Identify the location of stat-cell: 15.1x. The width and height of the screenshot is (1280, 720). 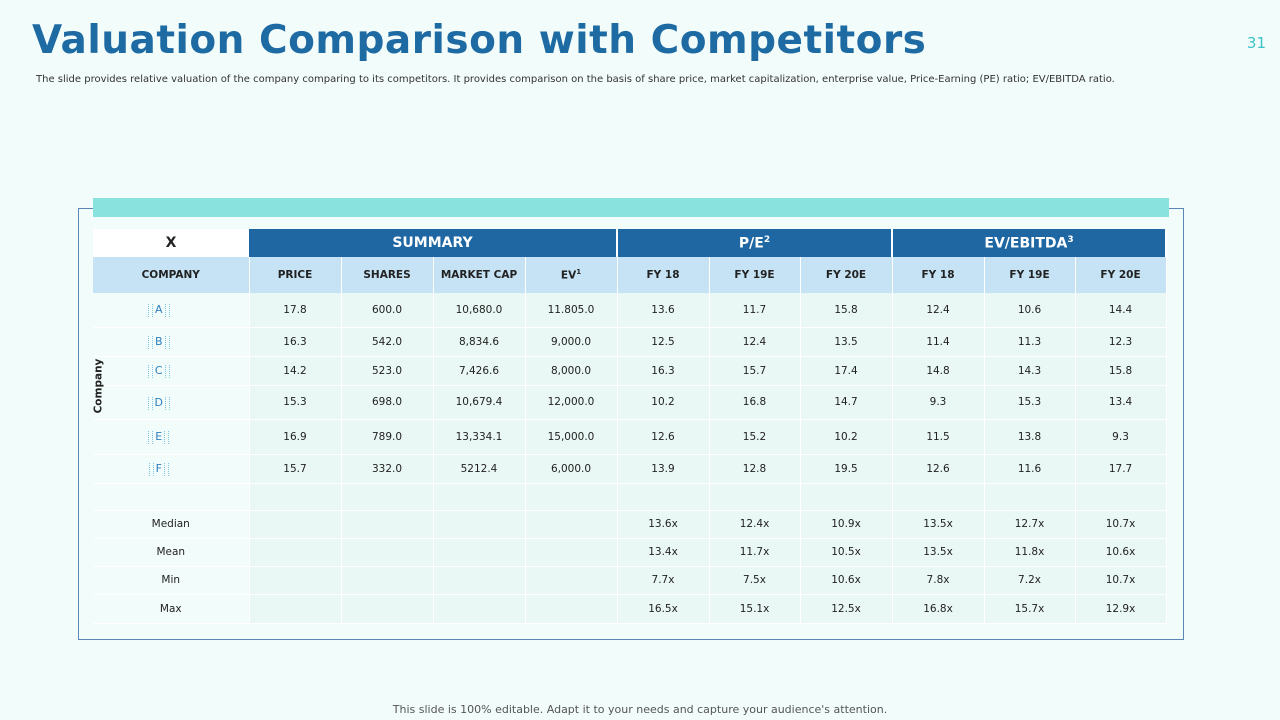
(755, 609).